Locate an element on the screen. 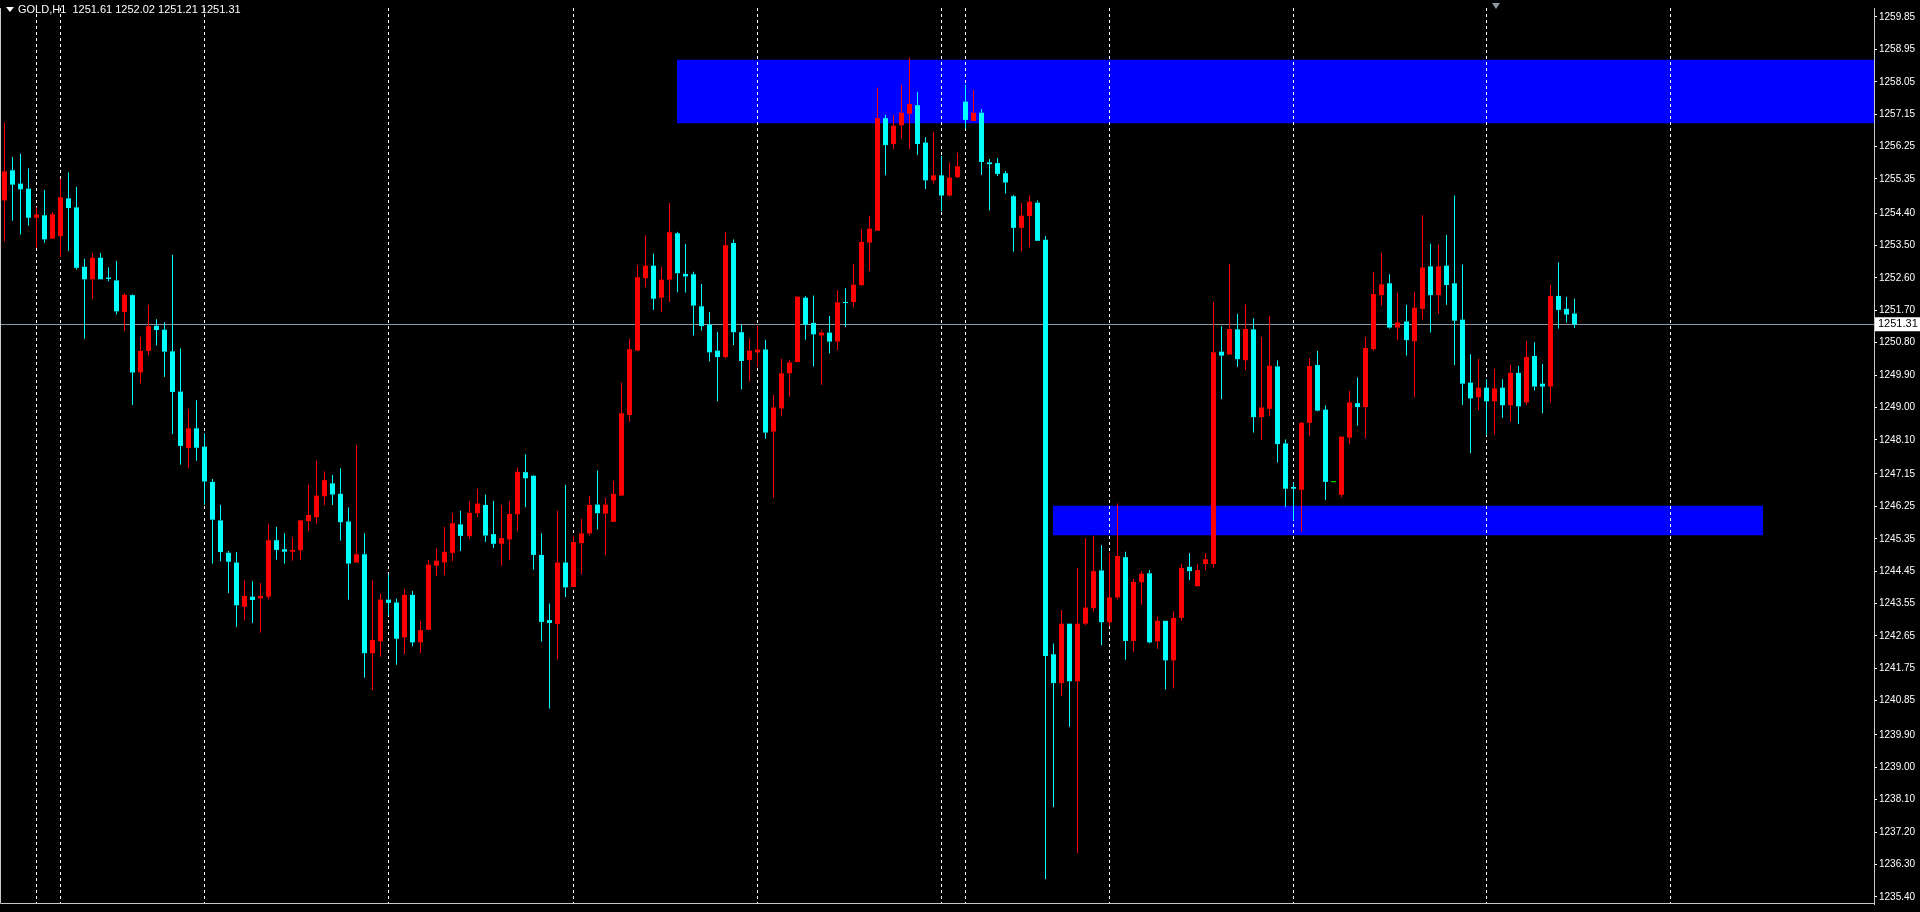 This screenshot has width=1920, height=912. y-tick-label: 1256.25 is located at coordinates (1897, 146).